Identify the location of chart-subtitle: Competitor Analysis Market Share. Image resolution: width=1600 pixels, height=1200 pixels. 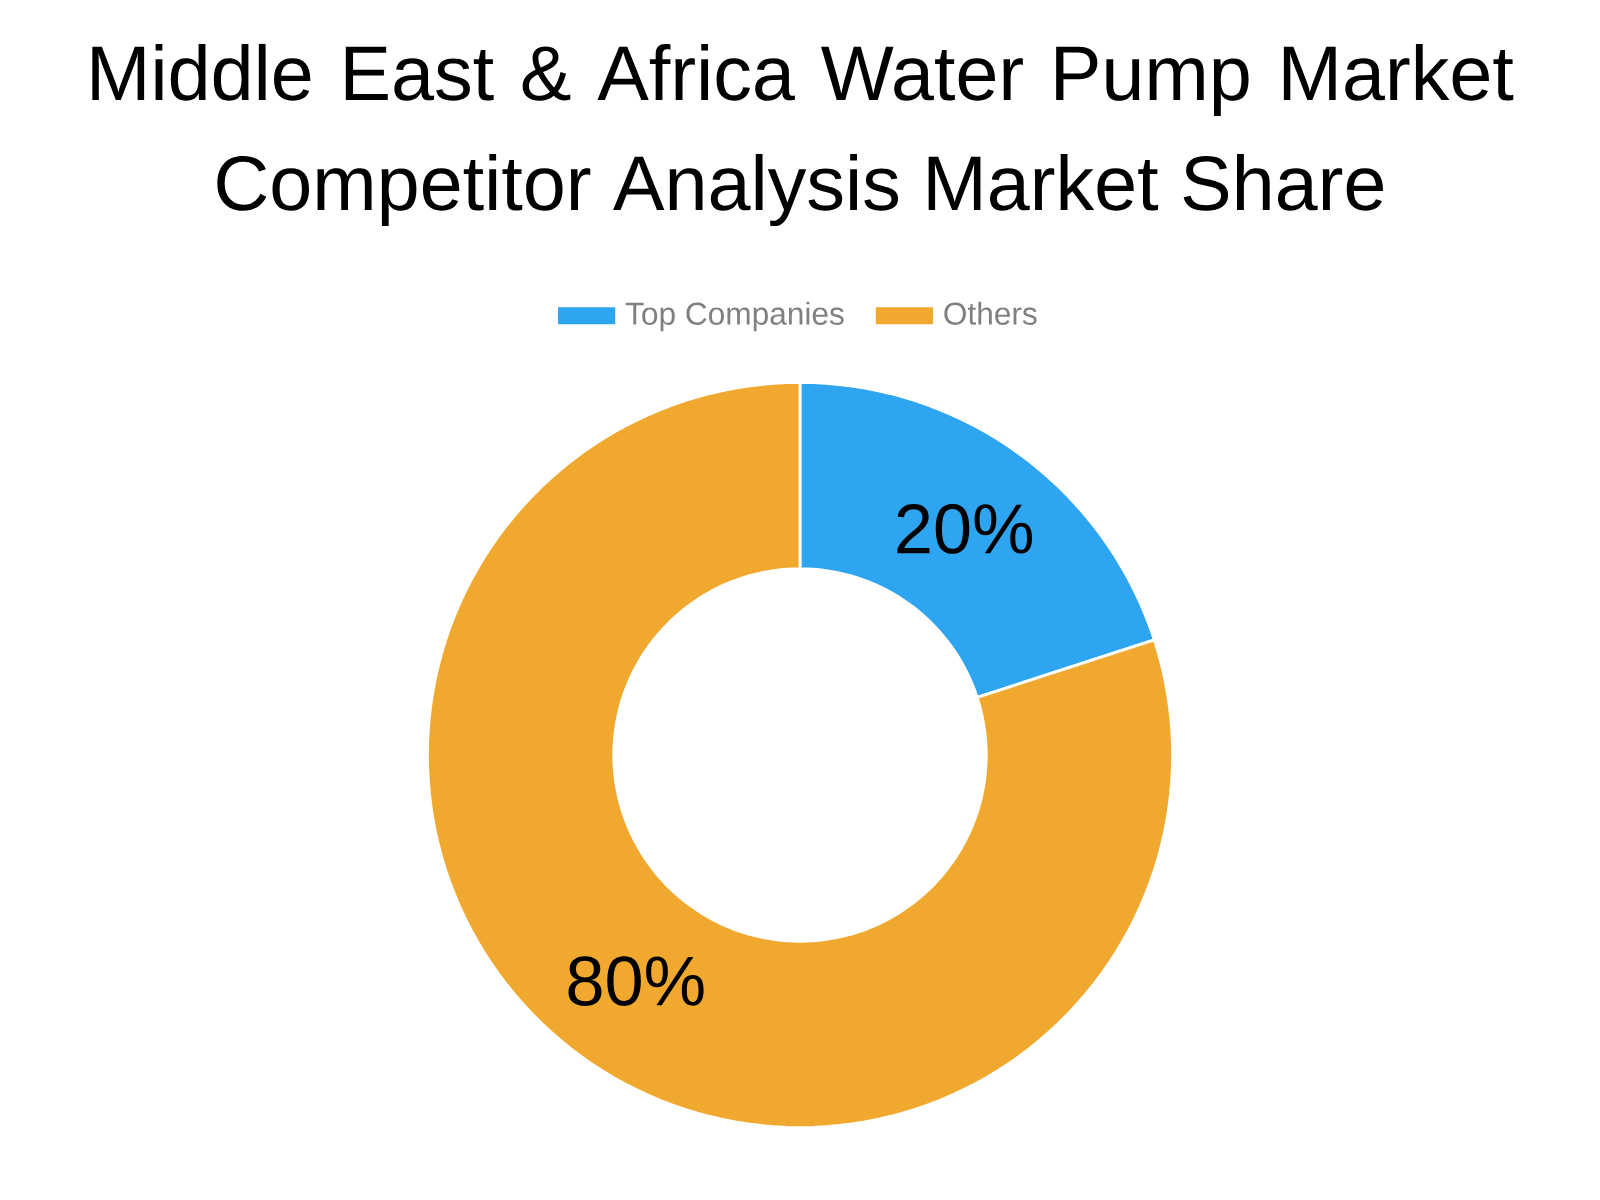
(800, 190).